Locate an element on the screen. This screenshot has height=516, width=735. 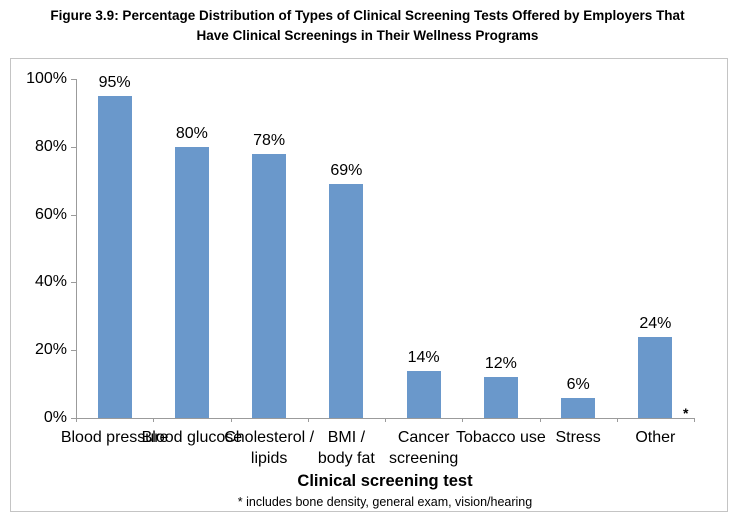
x-axis-category-label: Blood glucose is located at coordinates (192, 437).